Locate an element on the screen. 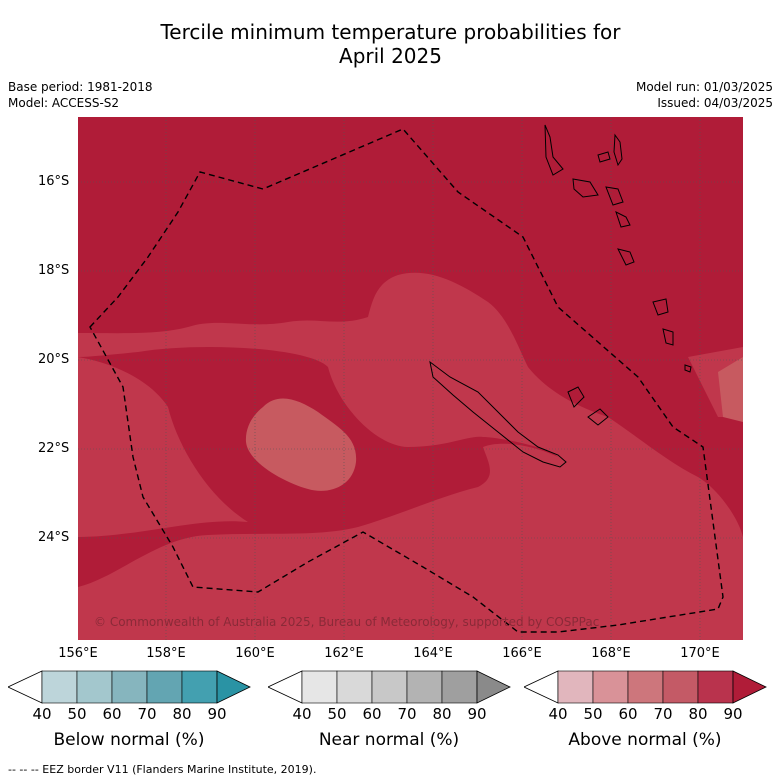 This screenshot has width=781, height=781. cb-below-tick: 80 is located at coordinates (182, 714).